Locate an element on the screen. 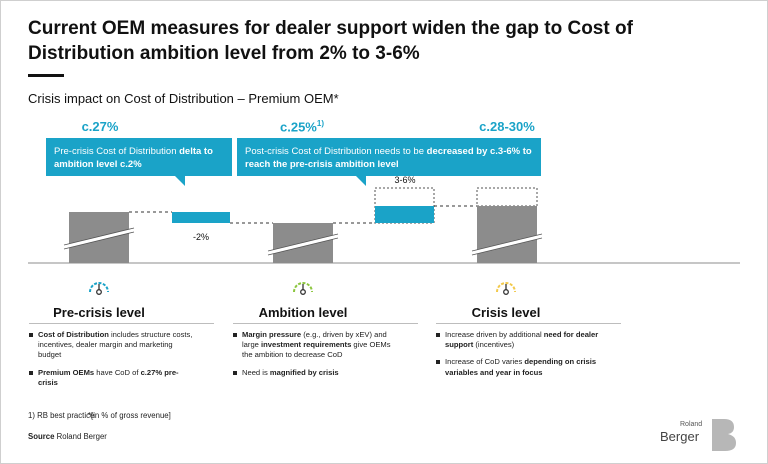 The height and width of the screenshot is (464, 768). delta-up-bar is located at coordinates (404, 214).